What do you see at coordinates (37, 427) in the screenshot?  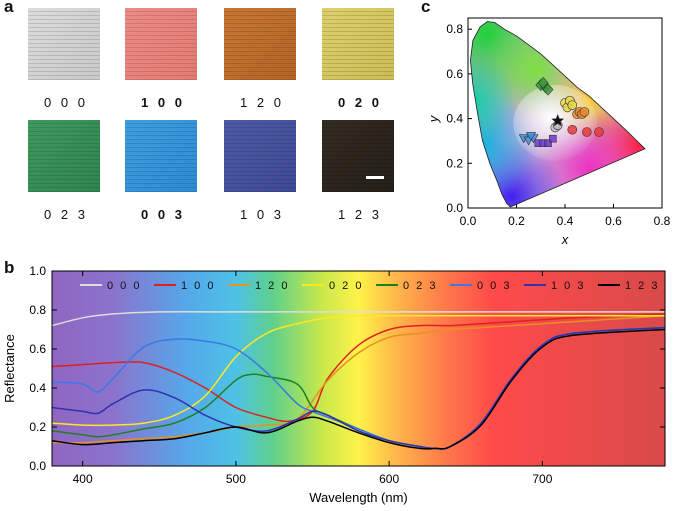 I see `spectra-y-tick-label: 0.2` at bounding box center [37, 427].